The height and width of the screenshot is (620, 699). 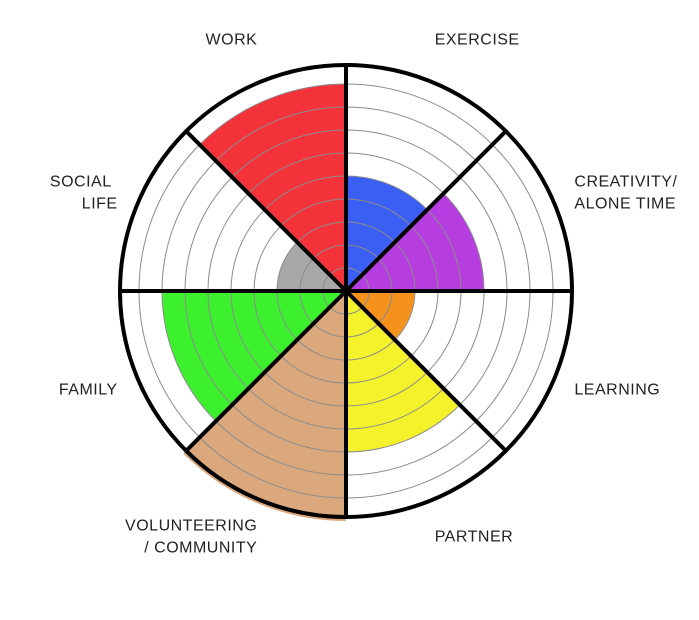 I want to click on label-line: PARTNER, so click(x=474, y=536).